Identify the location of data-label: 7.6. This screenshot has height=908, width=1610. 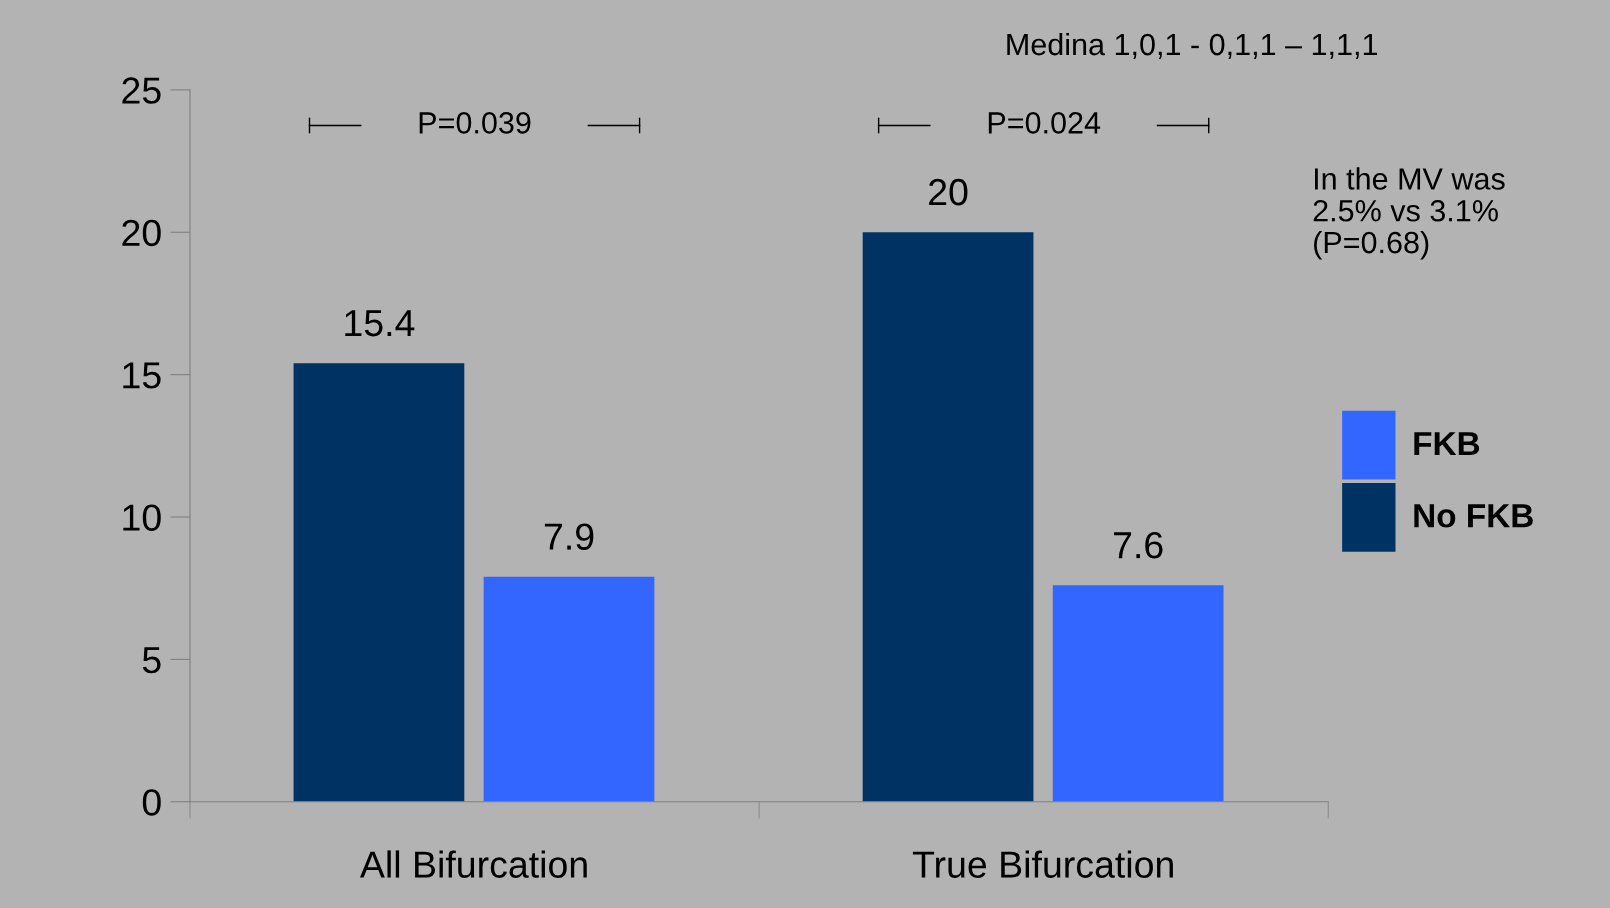
(1138, 545).